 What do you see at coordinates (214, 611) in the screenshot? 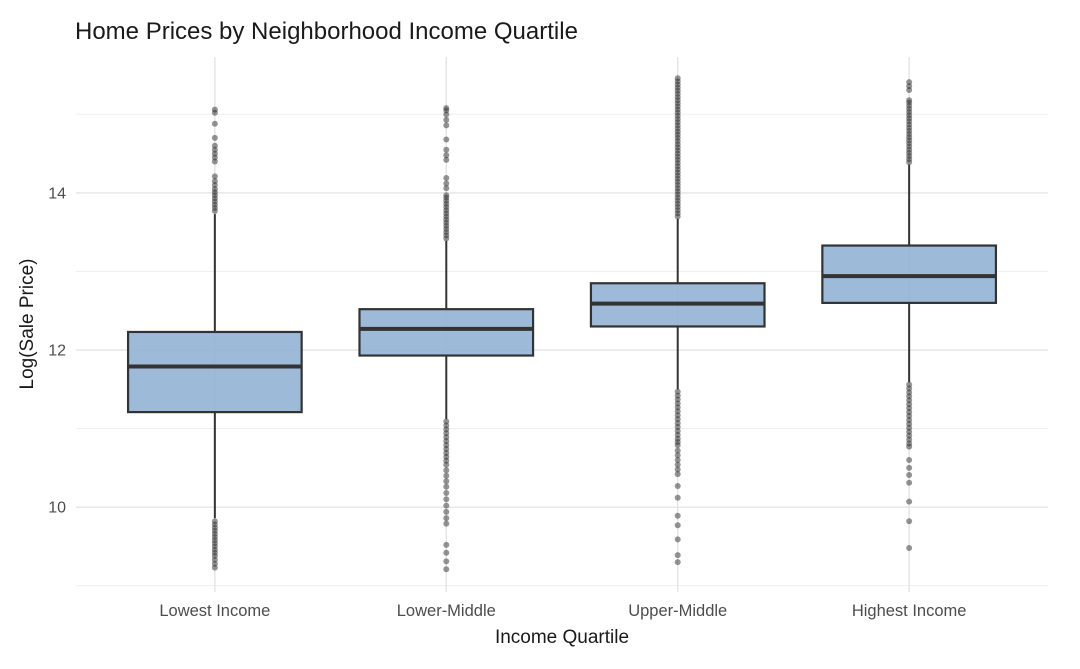
I see `x-category-label: Lowest Income` at bounding box center [214, 611].